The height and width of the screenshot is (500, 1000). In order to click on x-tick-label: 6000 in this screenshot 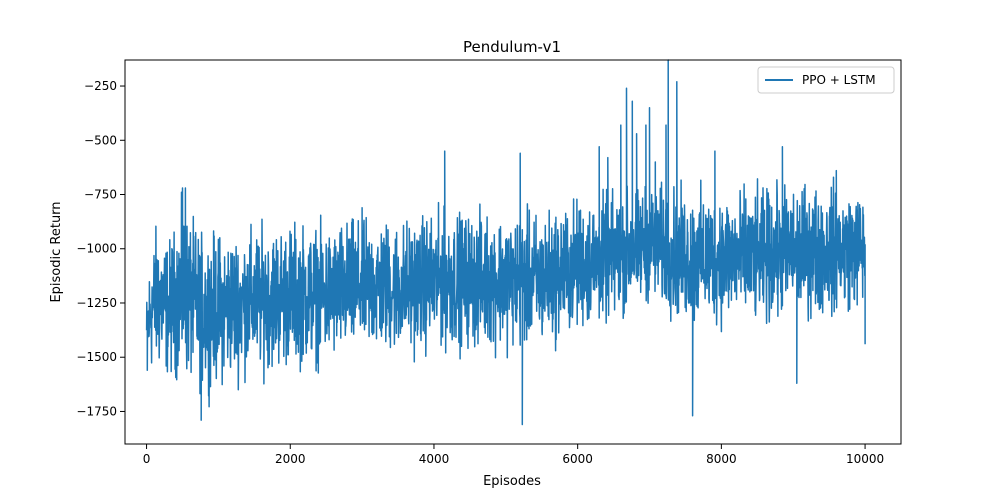, I will do `click(577, 459)`.